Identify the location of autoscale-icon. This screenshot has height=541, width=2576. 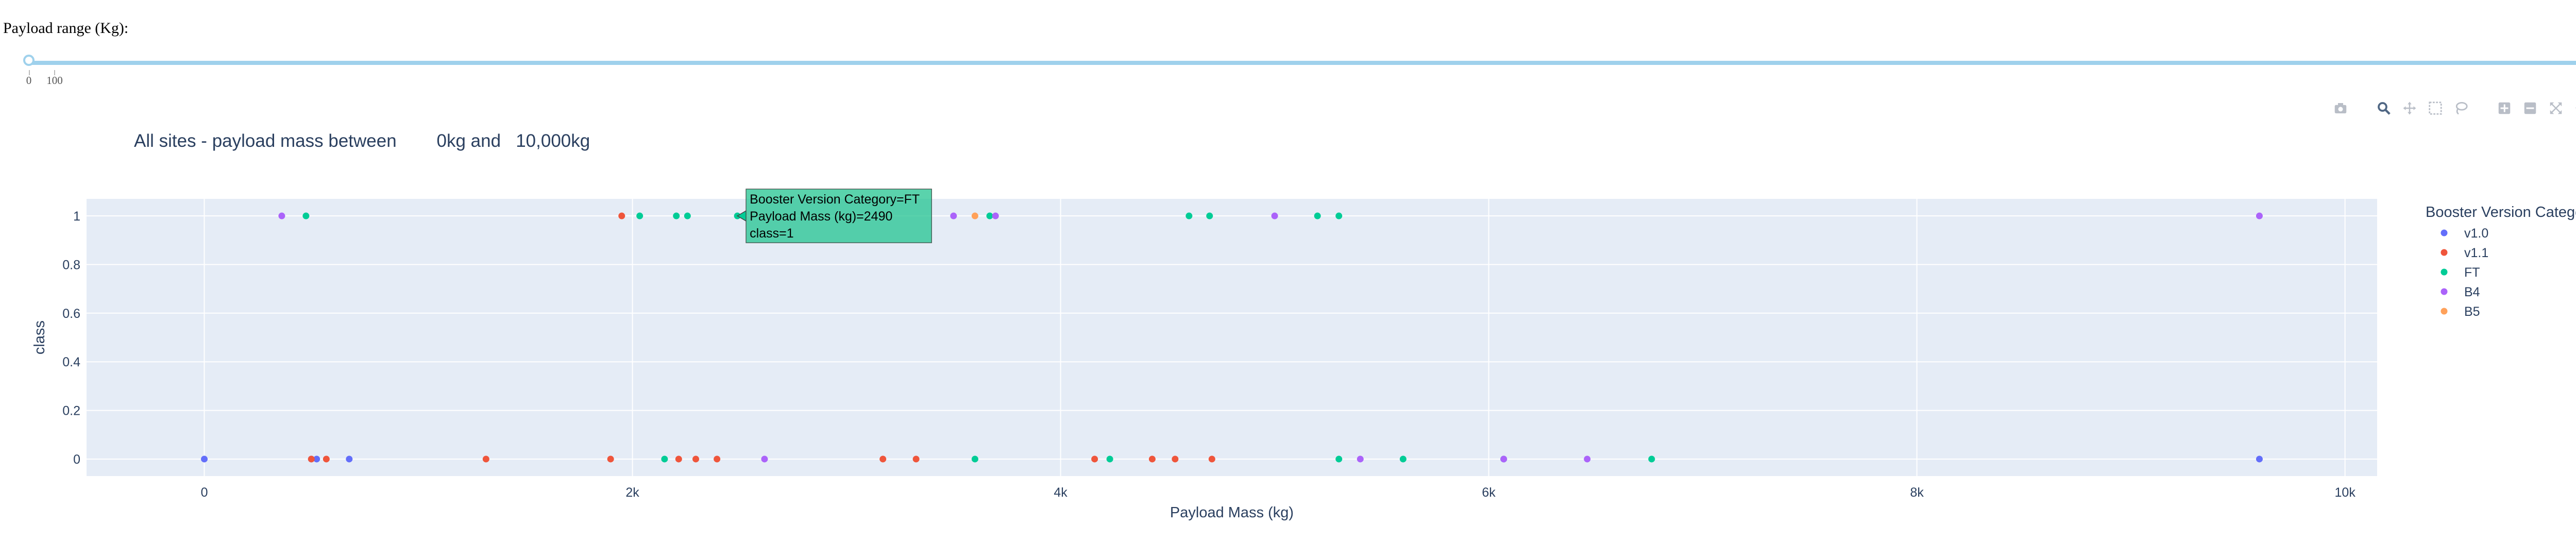
(2556, 108).